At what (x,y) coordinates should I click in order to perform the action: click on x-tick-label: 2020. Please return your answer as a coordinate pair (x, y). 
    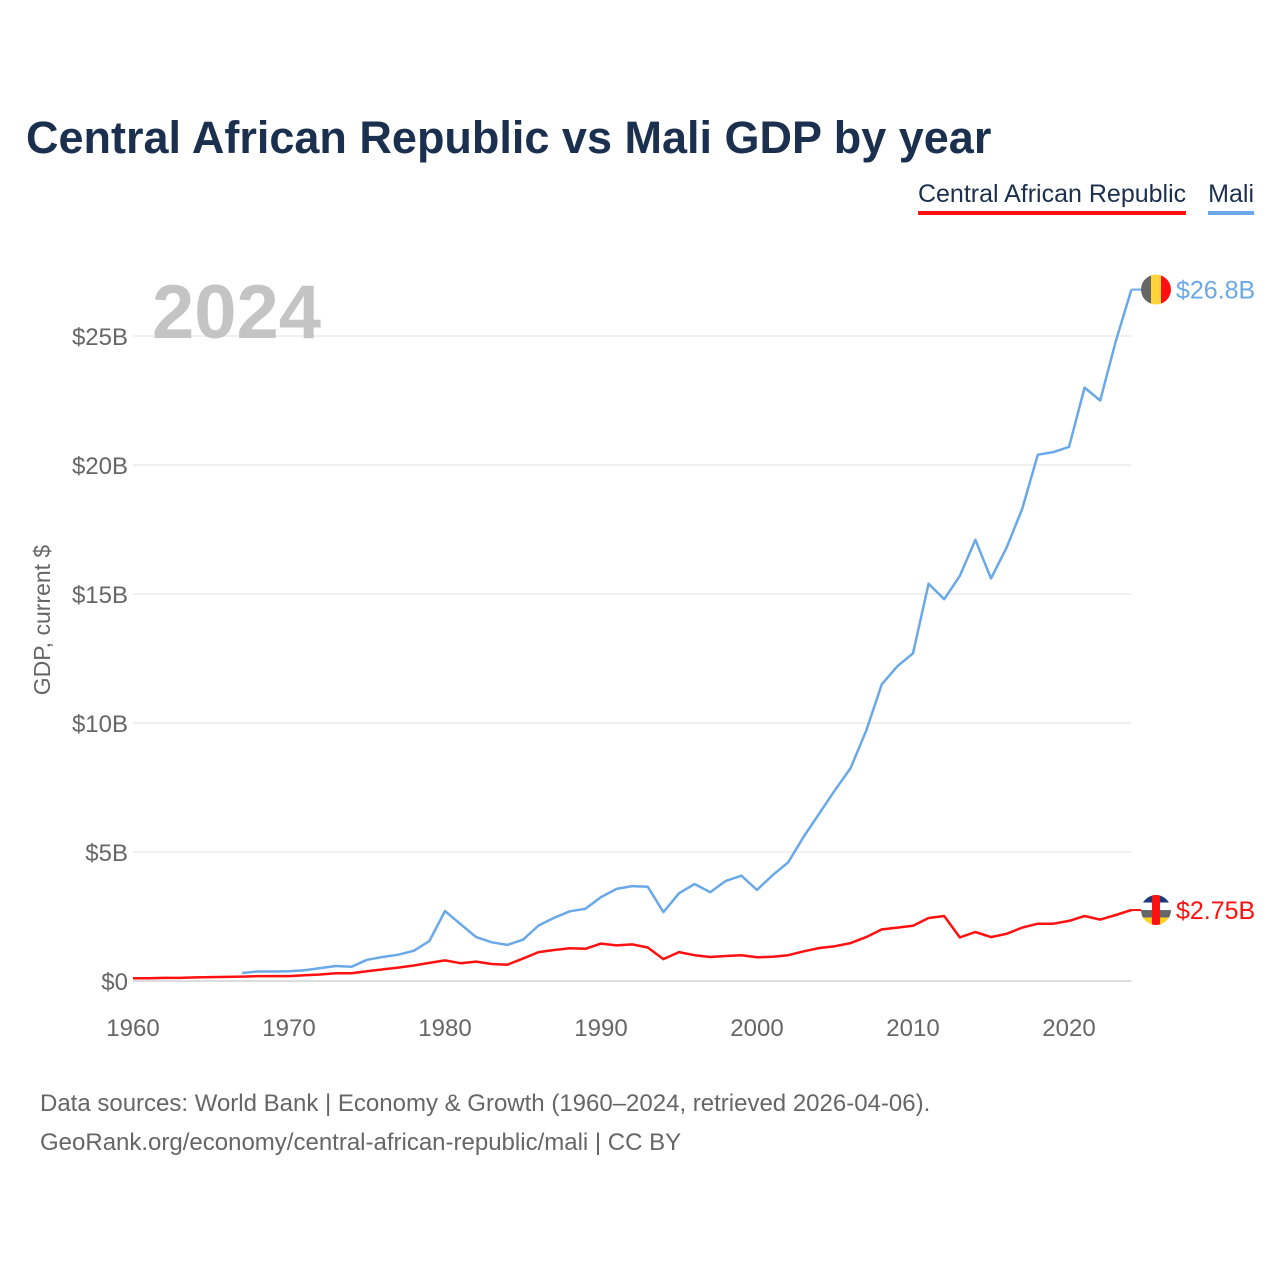
    Looking at the image, I should click on (1068, 1028).